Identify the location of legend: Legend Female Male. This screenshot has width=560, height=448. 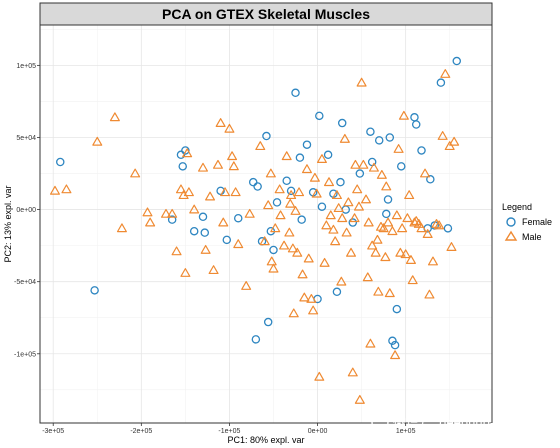
(527, 222).